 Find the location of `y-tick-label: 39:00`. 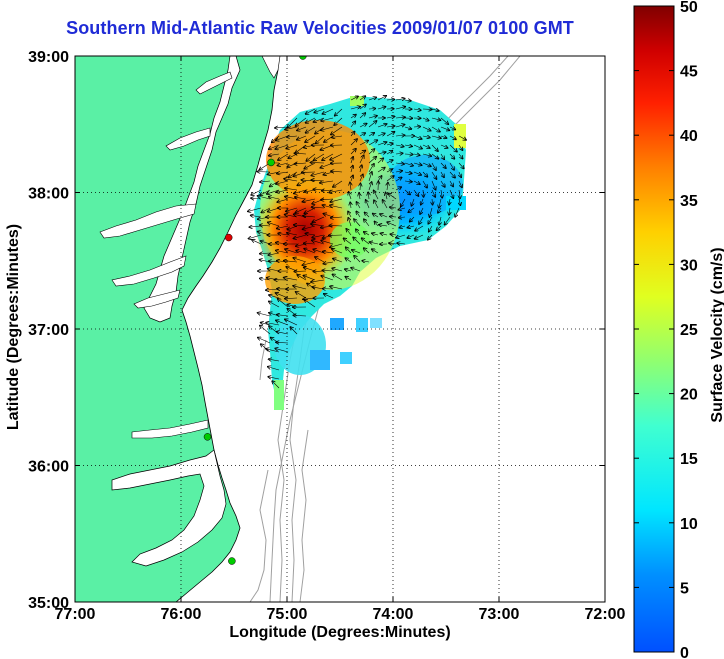

y-tick-label: 39:00 is located at coordinates (48, 57).